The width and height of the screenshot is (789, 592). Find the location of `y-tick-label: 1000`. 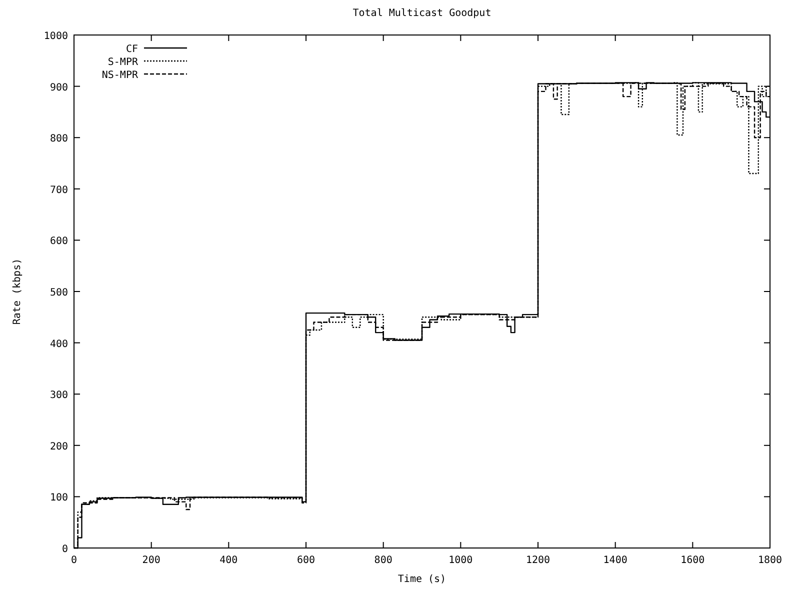

y-tick-label: 1000 is located at coordinates (56, 36).